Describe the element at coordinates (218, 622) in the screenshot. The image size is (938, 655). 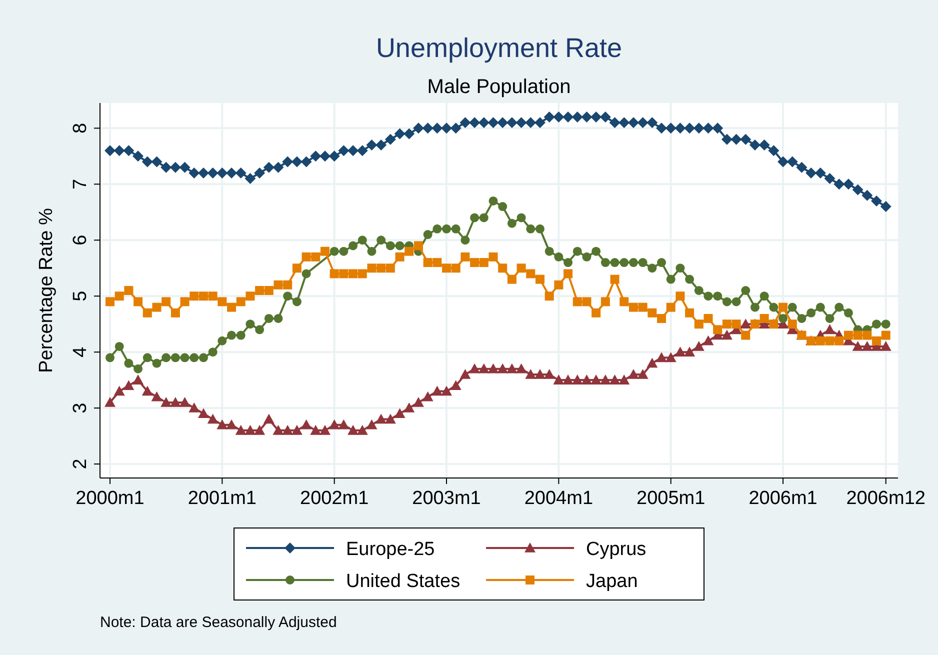
I see `text: Note: Data are Seasonally Adjusted` at that location.